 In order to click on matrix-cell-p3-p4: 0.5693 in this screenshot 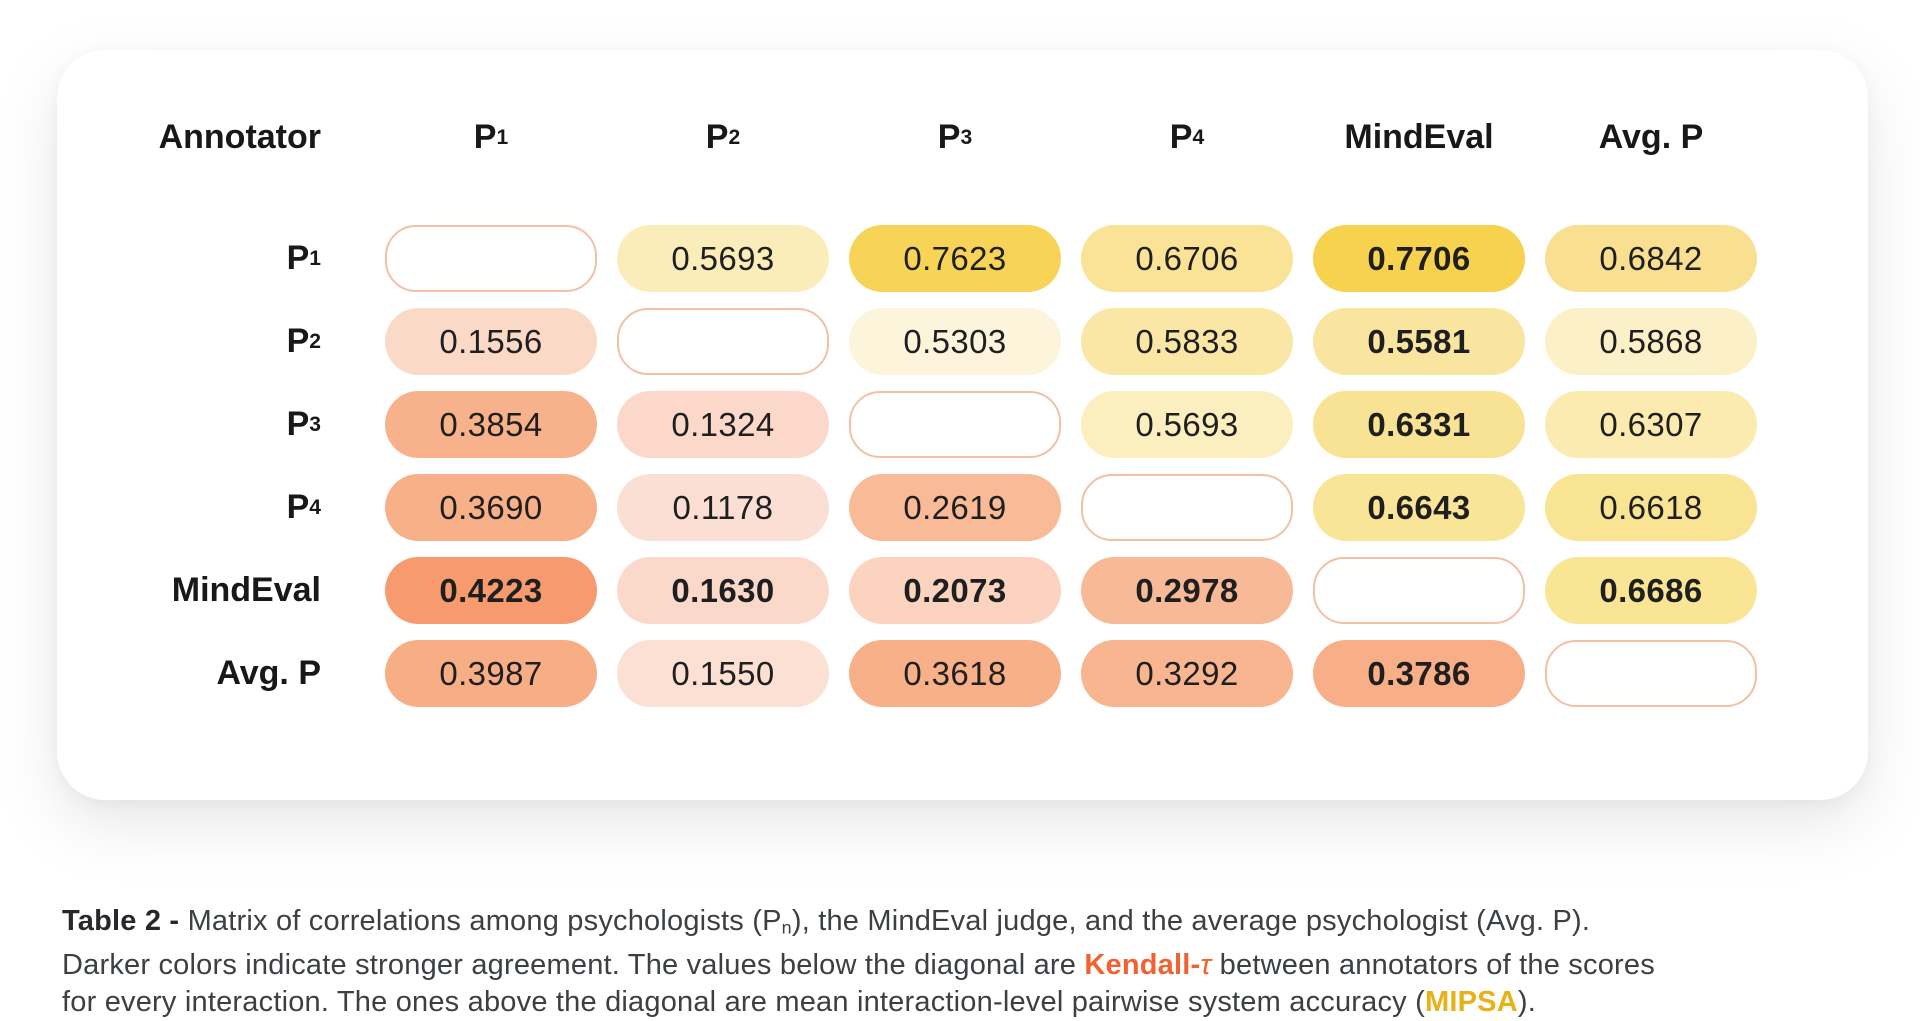, I will do `click(1187, 432)`.